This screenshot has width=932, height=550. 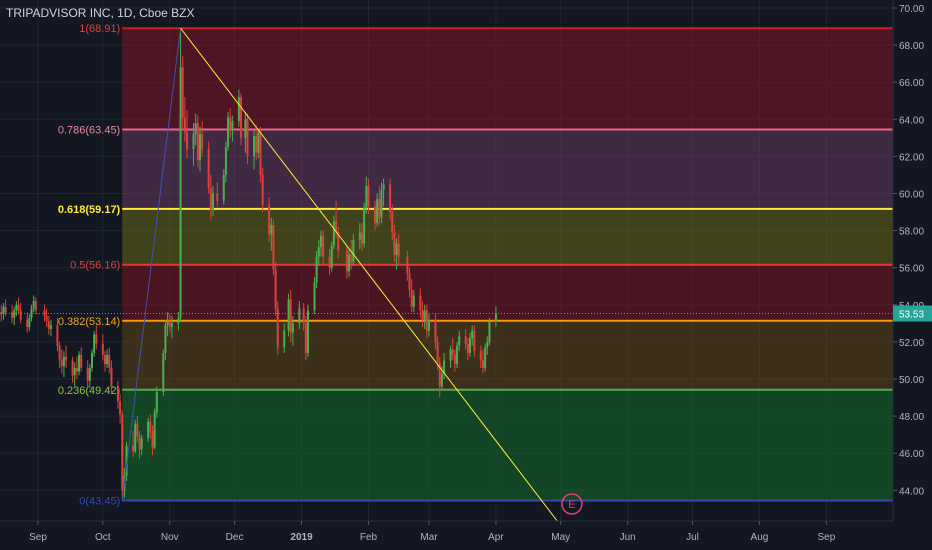 I want to click on fib-zone, so click(x=508, y=236).